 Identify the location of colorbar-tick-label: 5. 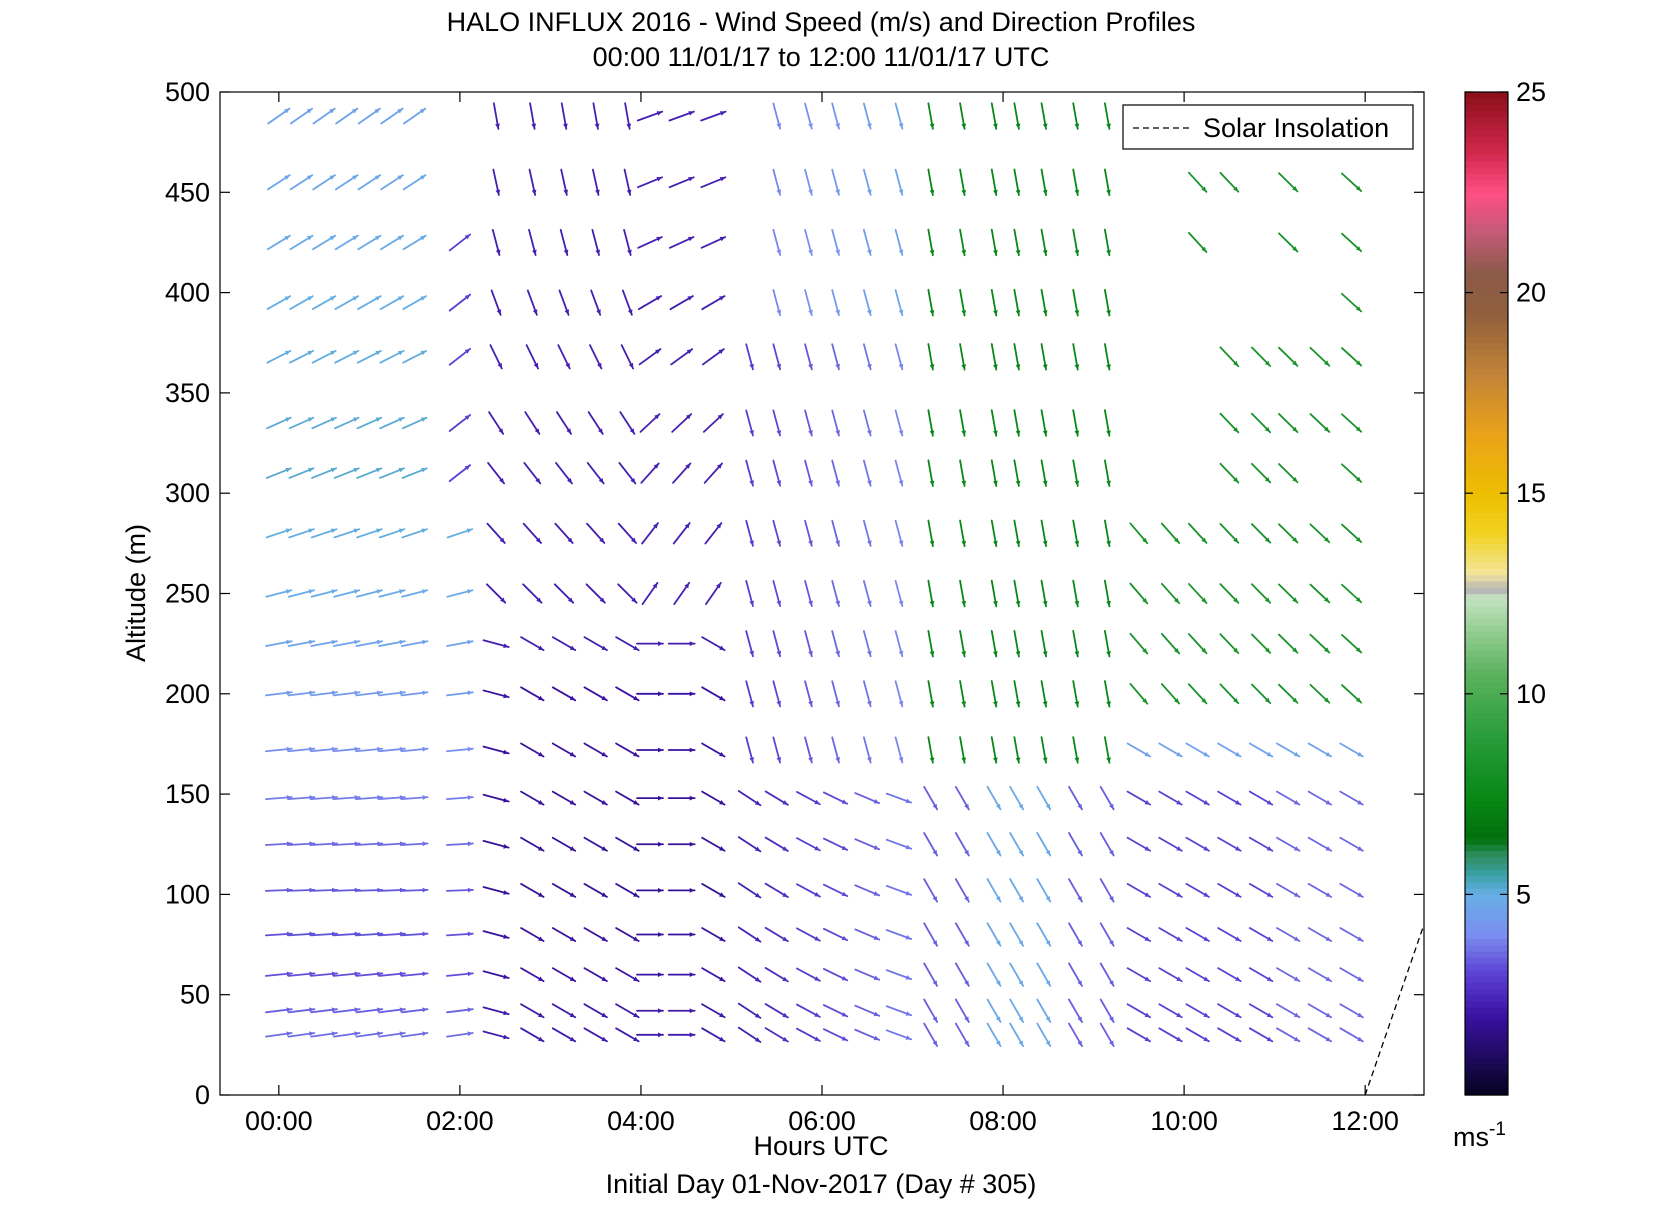
(1523, 894).